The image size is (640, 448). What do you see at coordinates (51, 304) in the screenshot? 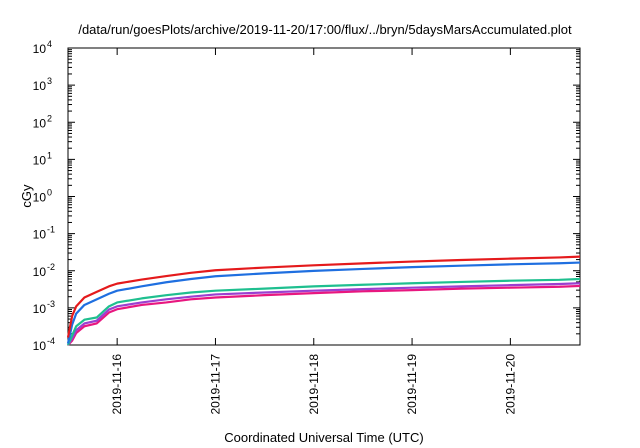
I see `y-tick-exponent: -3` at bounding box center [51, 304].